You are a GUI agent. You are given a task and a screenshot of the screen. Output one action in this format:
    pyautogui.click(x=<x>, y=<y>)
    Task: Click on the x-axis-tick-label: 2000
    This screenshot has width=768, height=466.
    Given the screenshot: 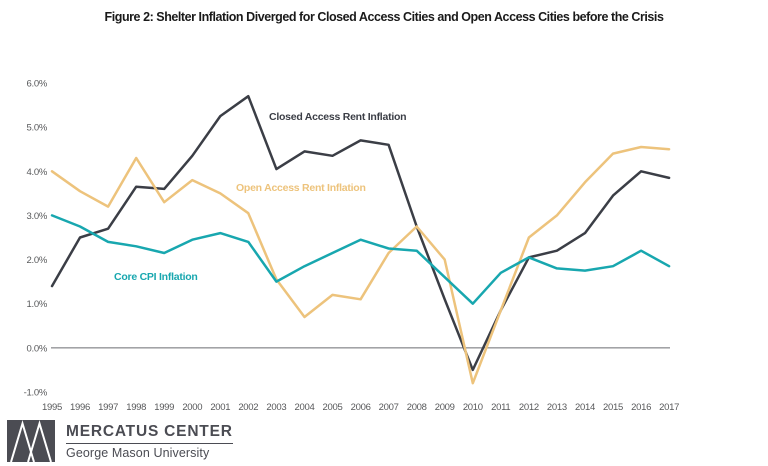 What is the action you would take?
    pyautogui.click(x=192, y=407)
    